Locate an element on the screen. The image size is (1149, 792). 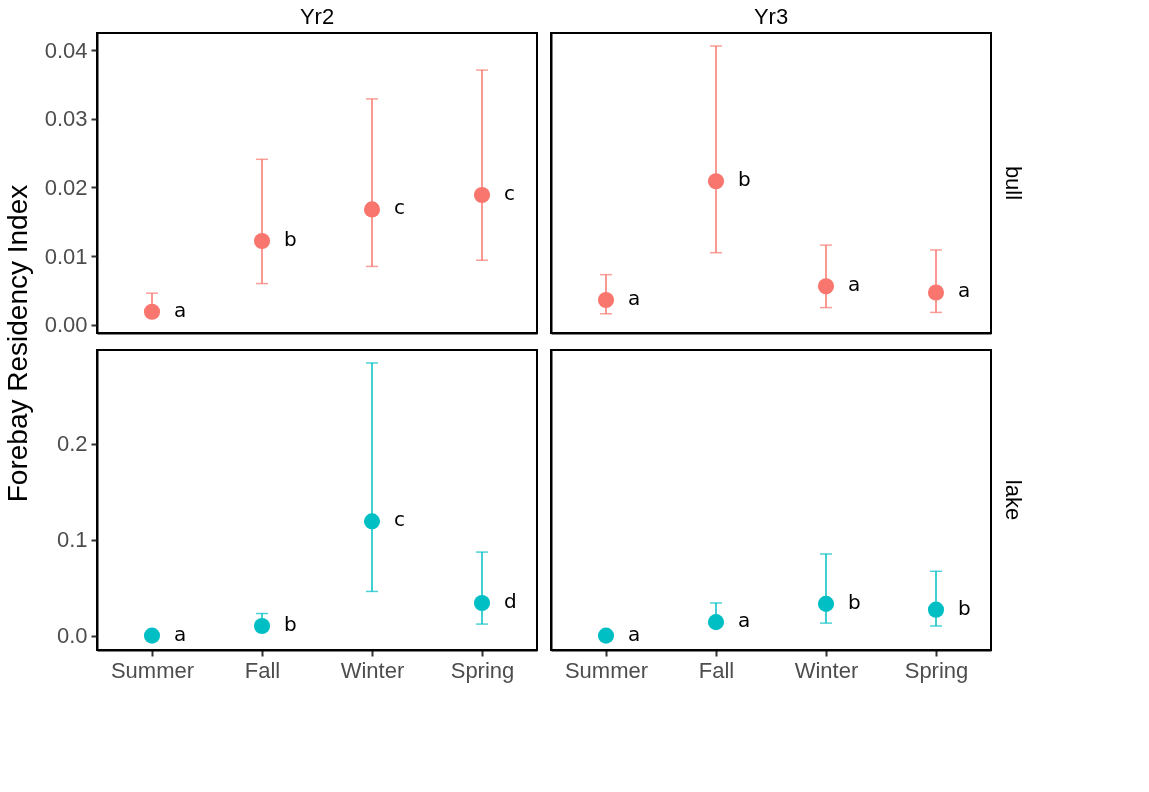
y-tick-label: 0.02 is located at coordinates (66, 187).